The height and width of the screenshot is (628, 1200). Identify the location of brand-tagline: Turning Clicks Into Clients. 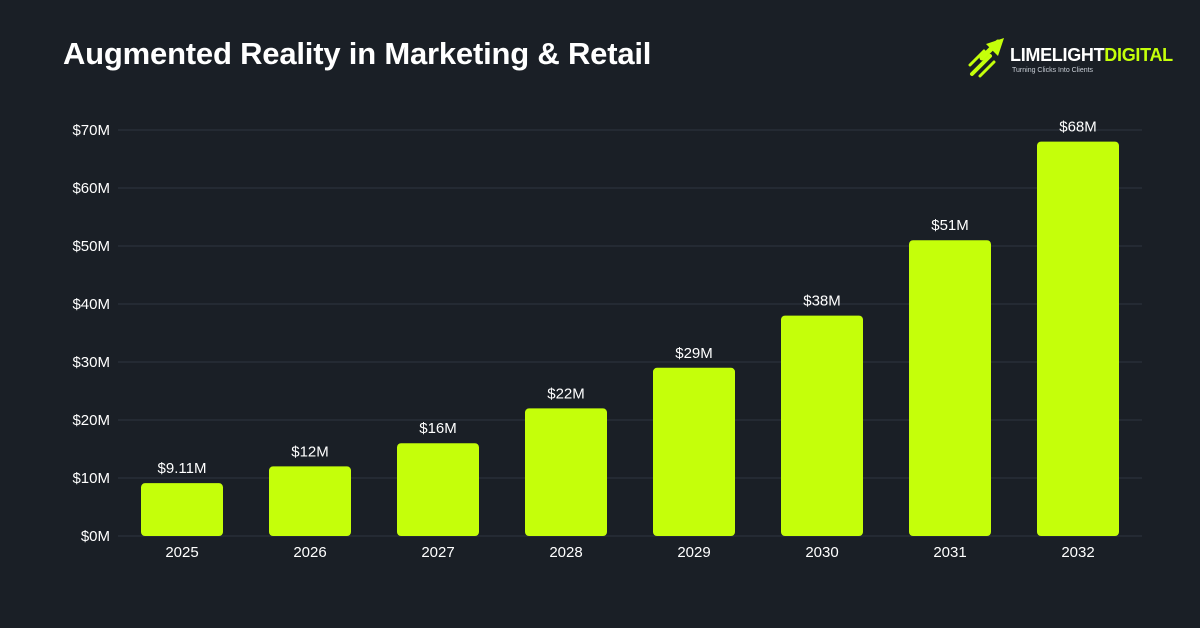
(1053, 70).